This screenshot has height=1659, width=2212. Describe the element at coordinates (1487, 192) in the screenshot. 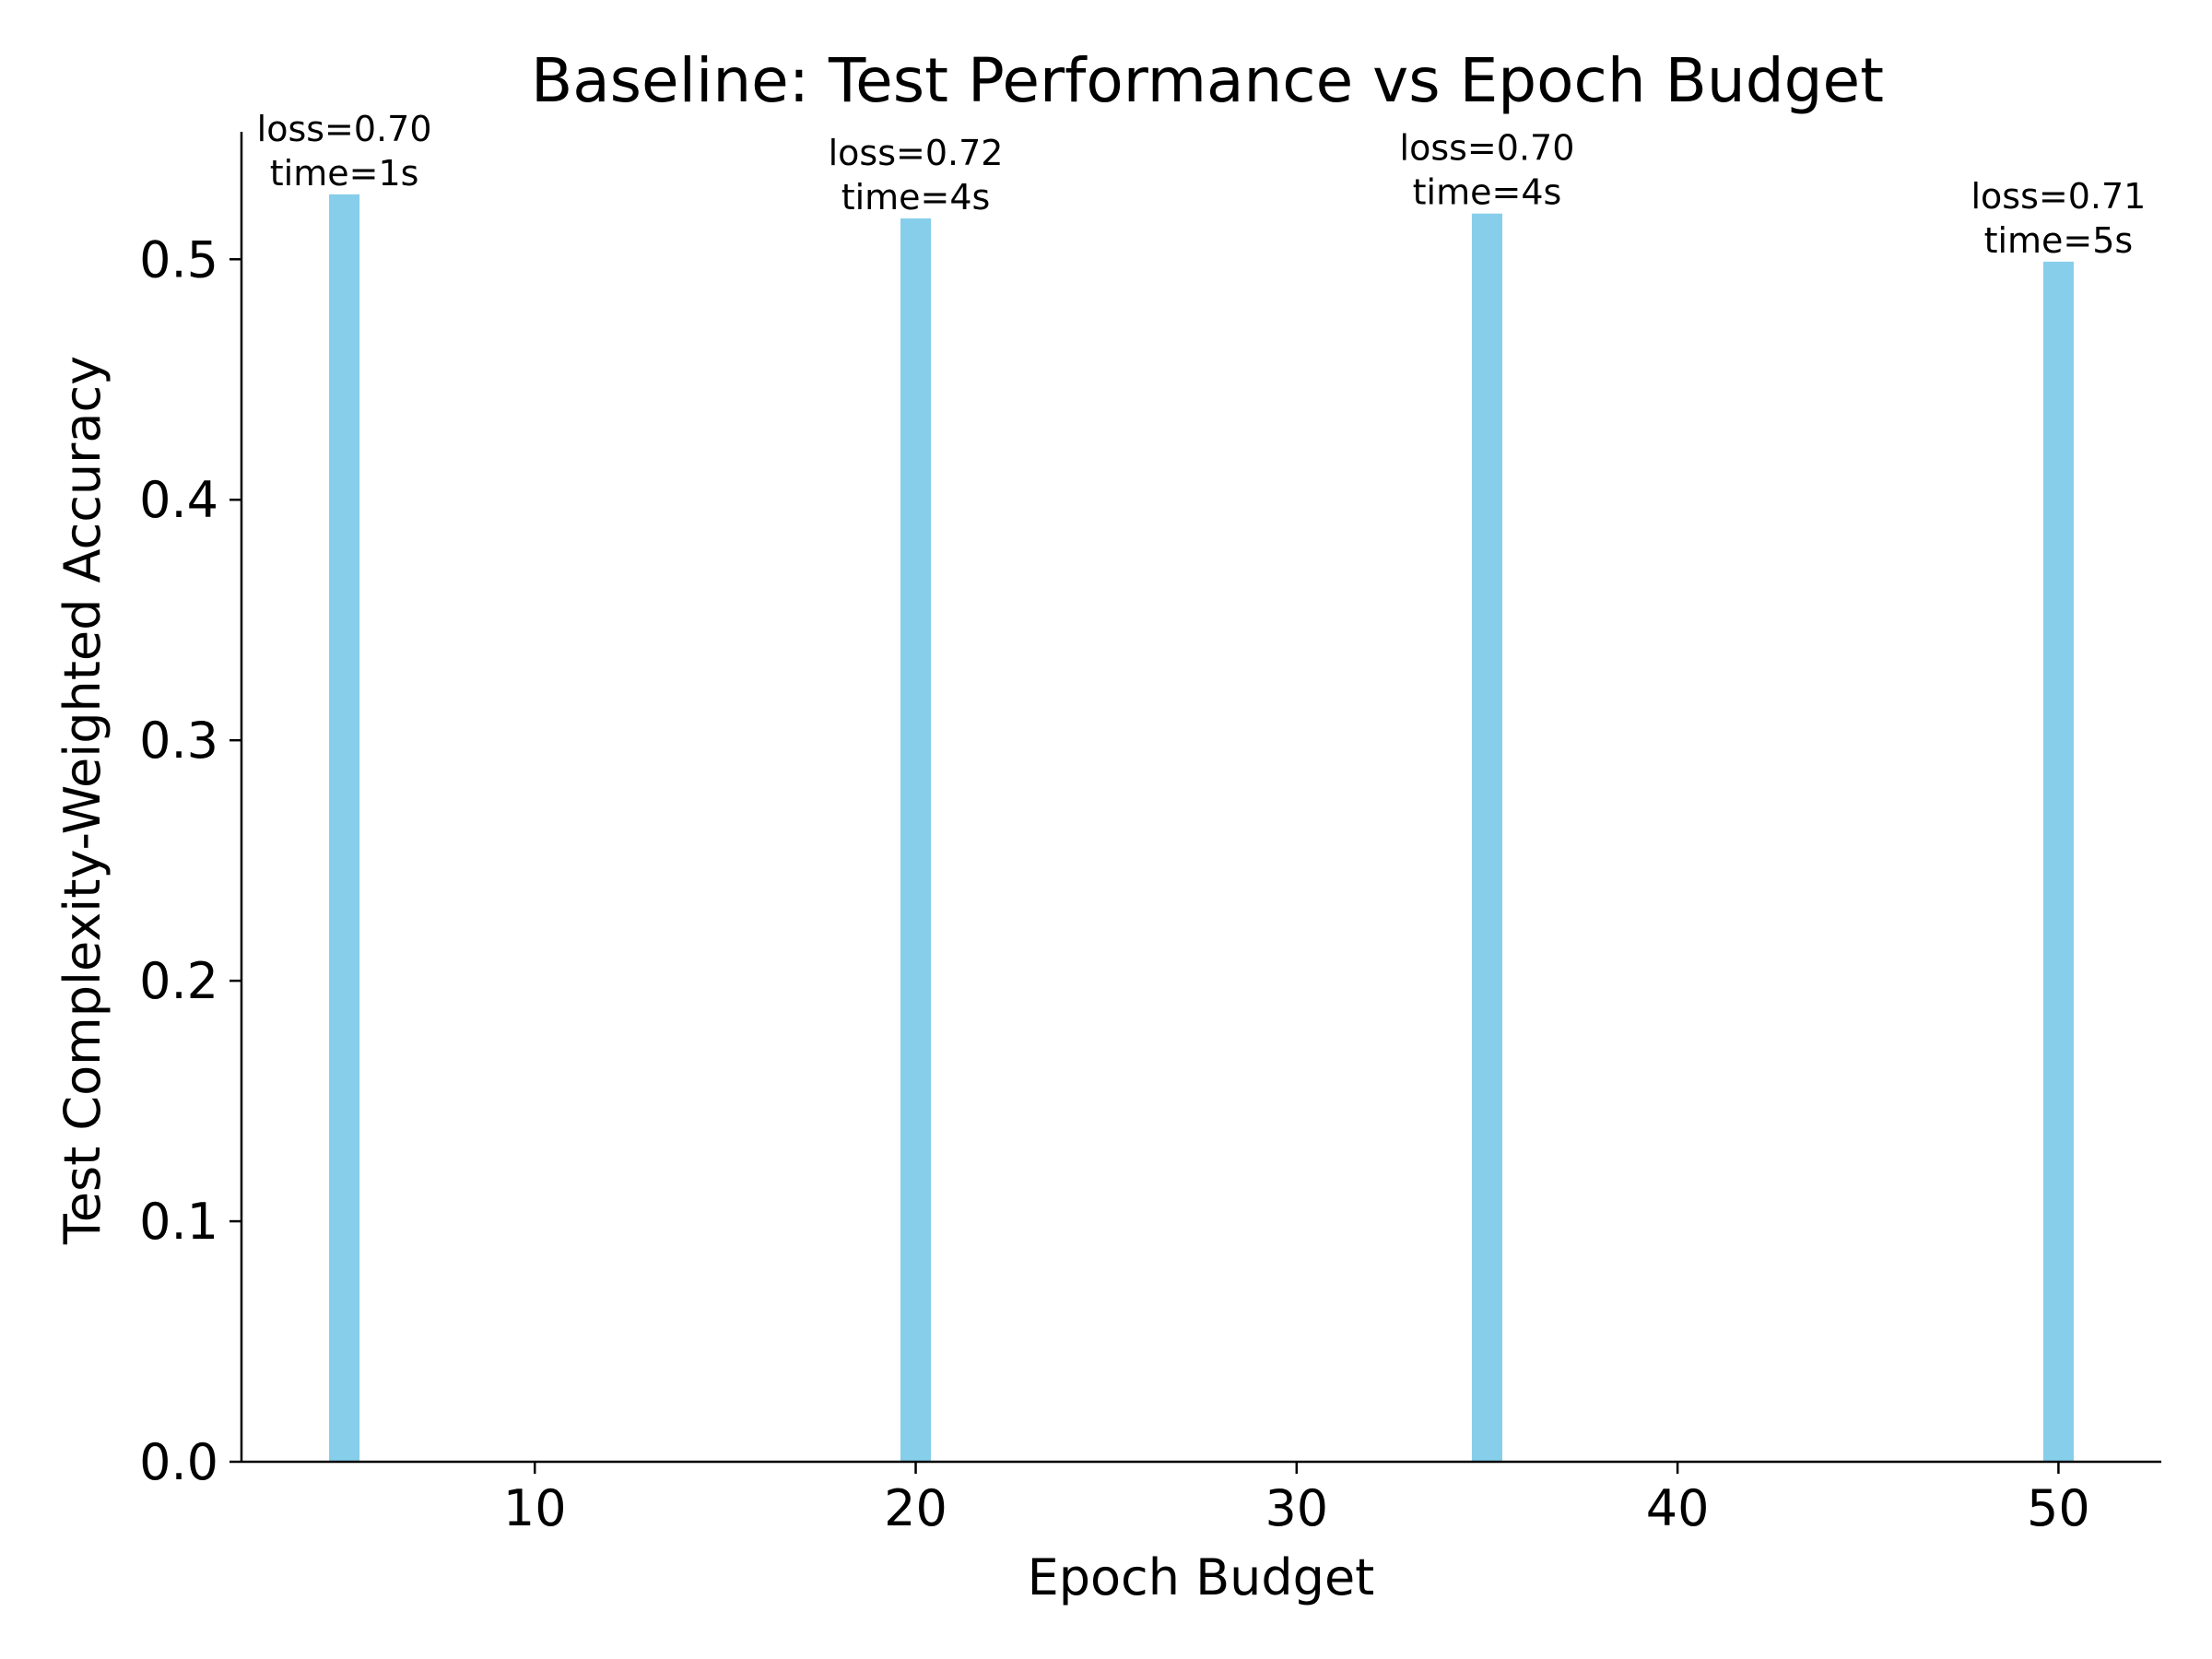

I see `bar-label-time-35: time=4s` at that location.